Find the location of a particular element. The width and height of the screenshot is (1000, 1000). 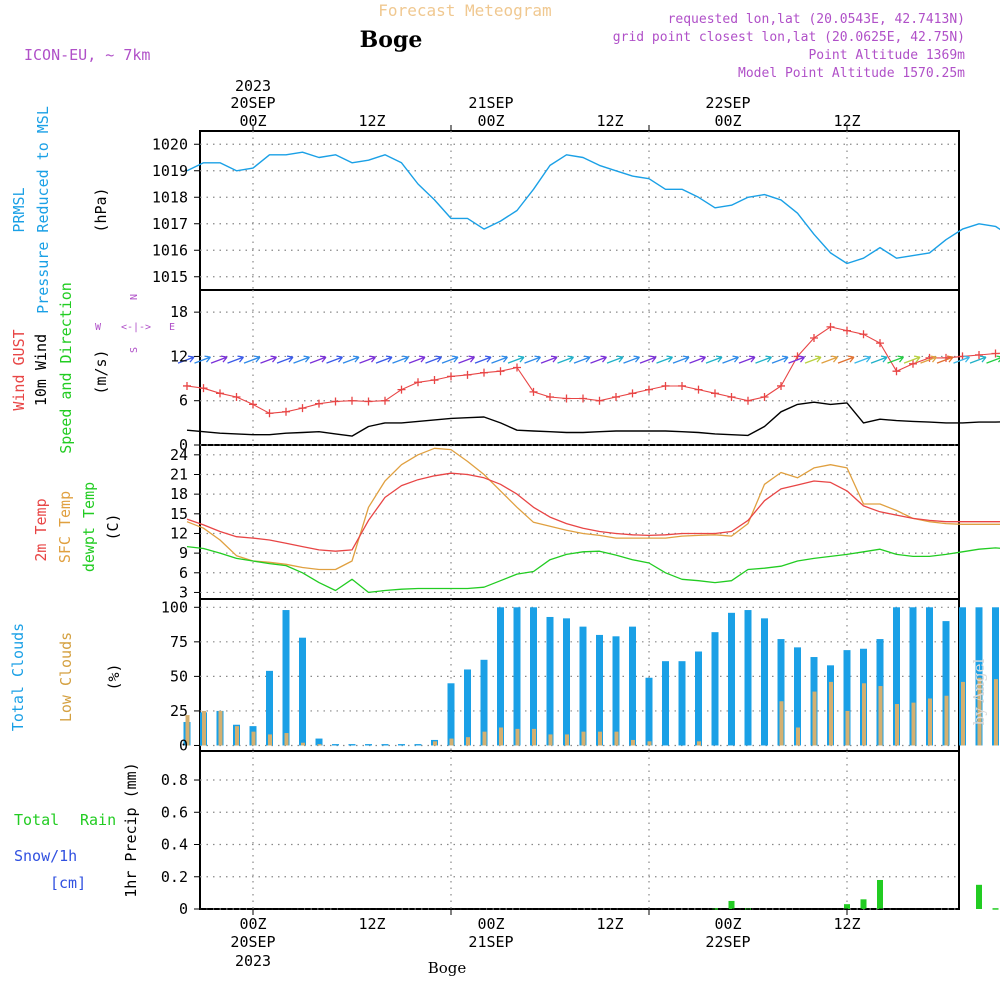

bottom-date-label: 21SEP is located at coordinates (490, 942).